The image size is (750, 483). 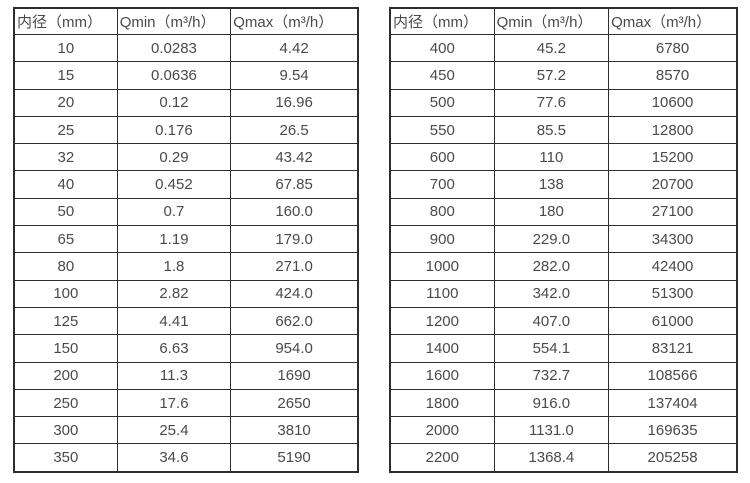 What do you see at coordinates (563, 75) in the screenshot?
I see `table-row: 450 57.2 8570` at bounding box center [563, 75].